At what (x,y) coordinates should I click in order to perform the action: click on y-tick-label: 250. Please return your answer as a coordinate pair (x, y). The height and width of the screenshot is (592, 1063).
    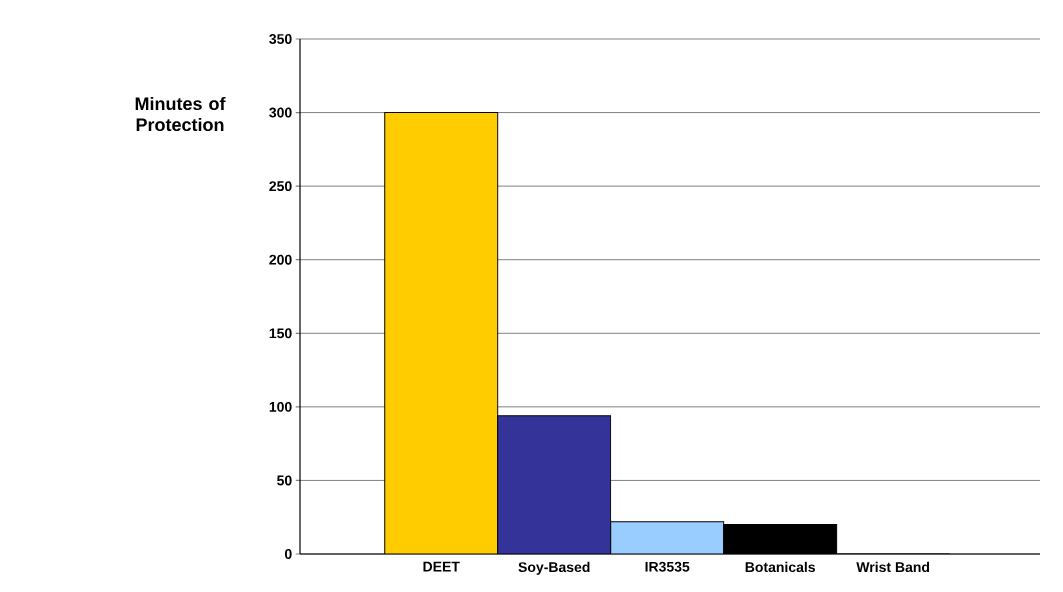
    Looking at the image, I should click on (280, 186).